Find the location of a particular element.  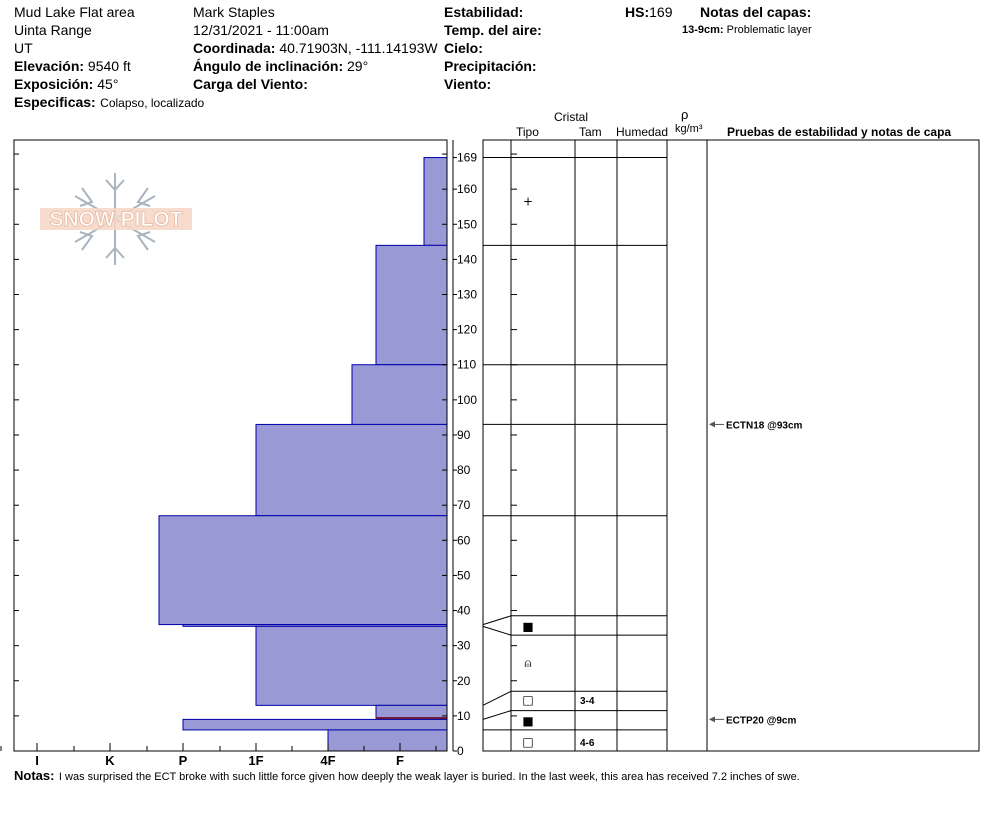

depth-tick-label: 40 is located at coordinates (464, 611).